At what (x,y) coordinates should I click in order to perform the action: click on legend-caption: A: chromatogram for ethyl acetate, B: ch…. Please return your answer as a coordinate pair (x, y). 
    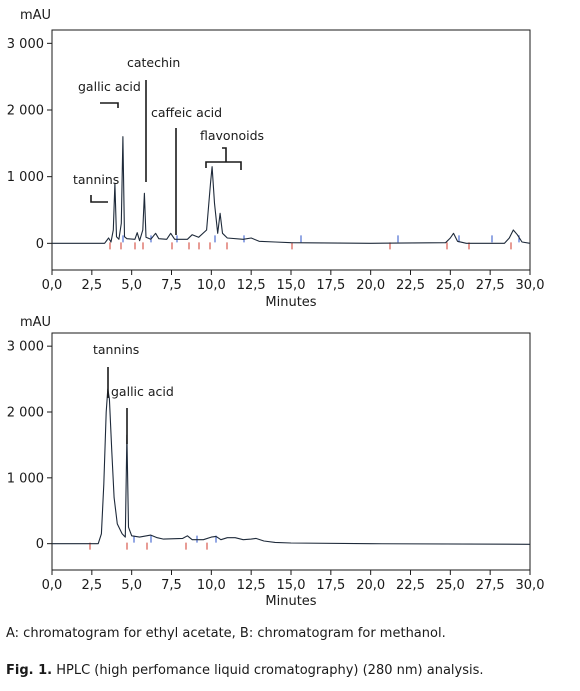
    Looking at the image, I should click on (226, 633).